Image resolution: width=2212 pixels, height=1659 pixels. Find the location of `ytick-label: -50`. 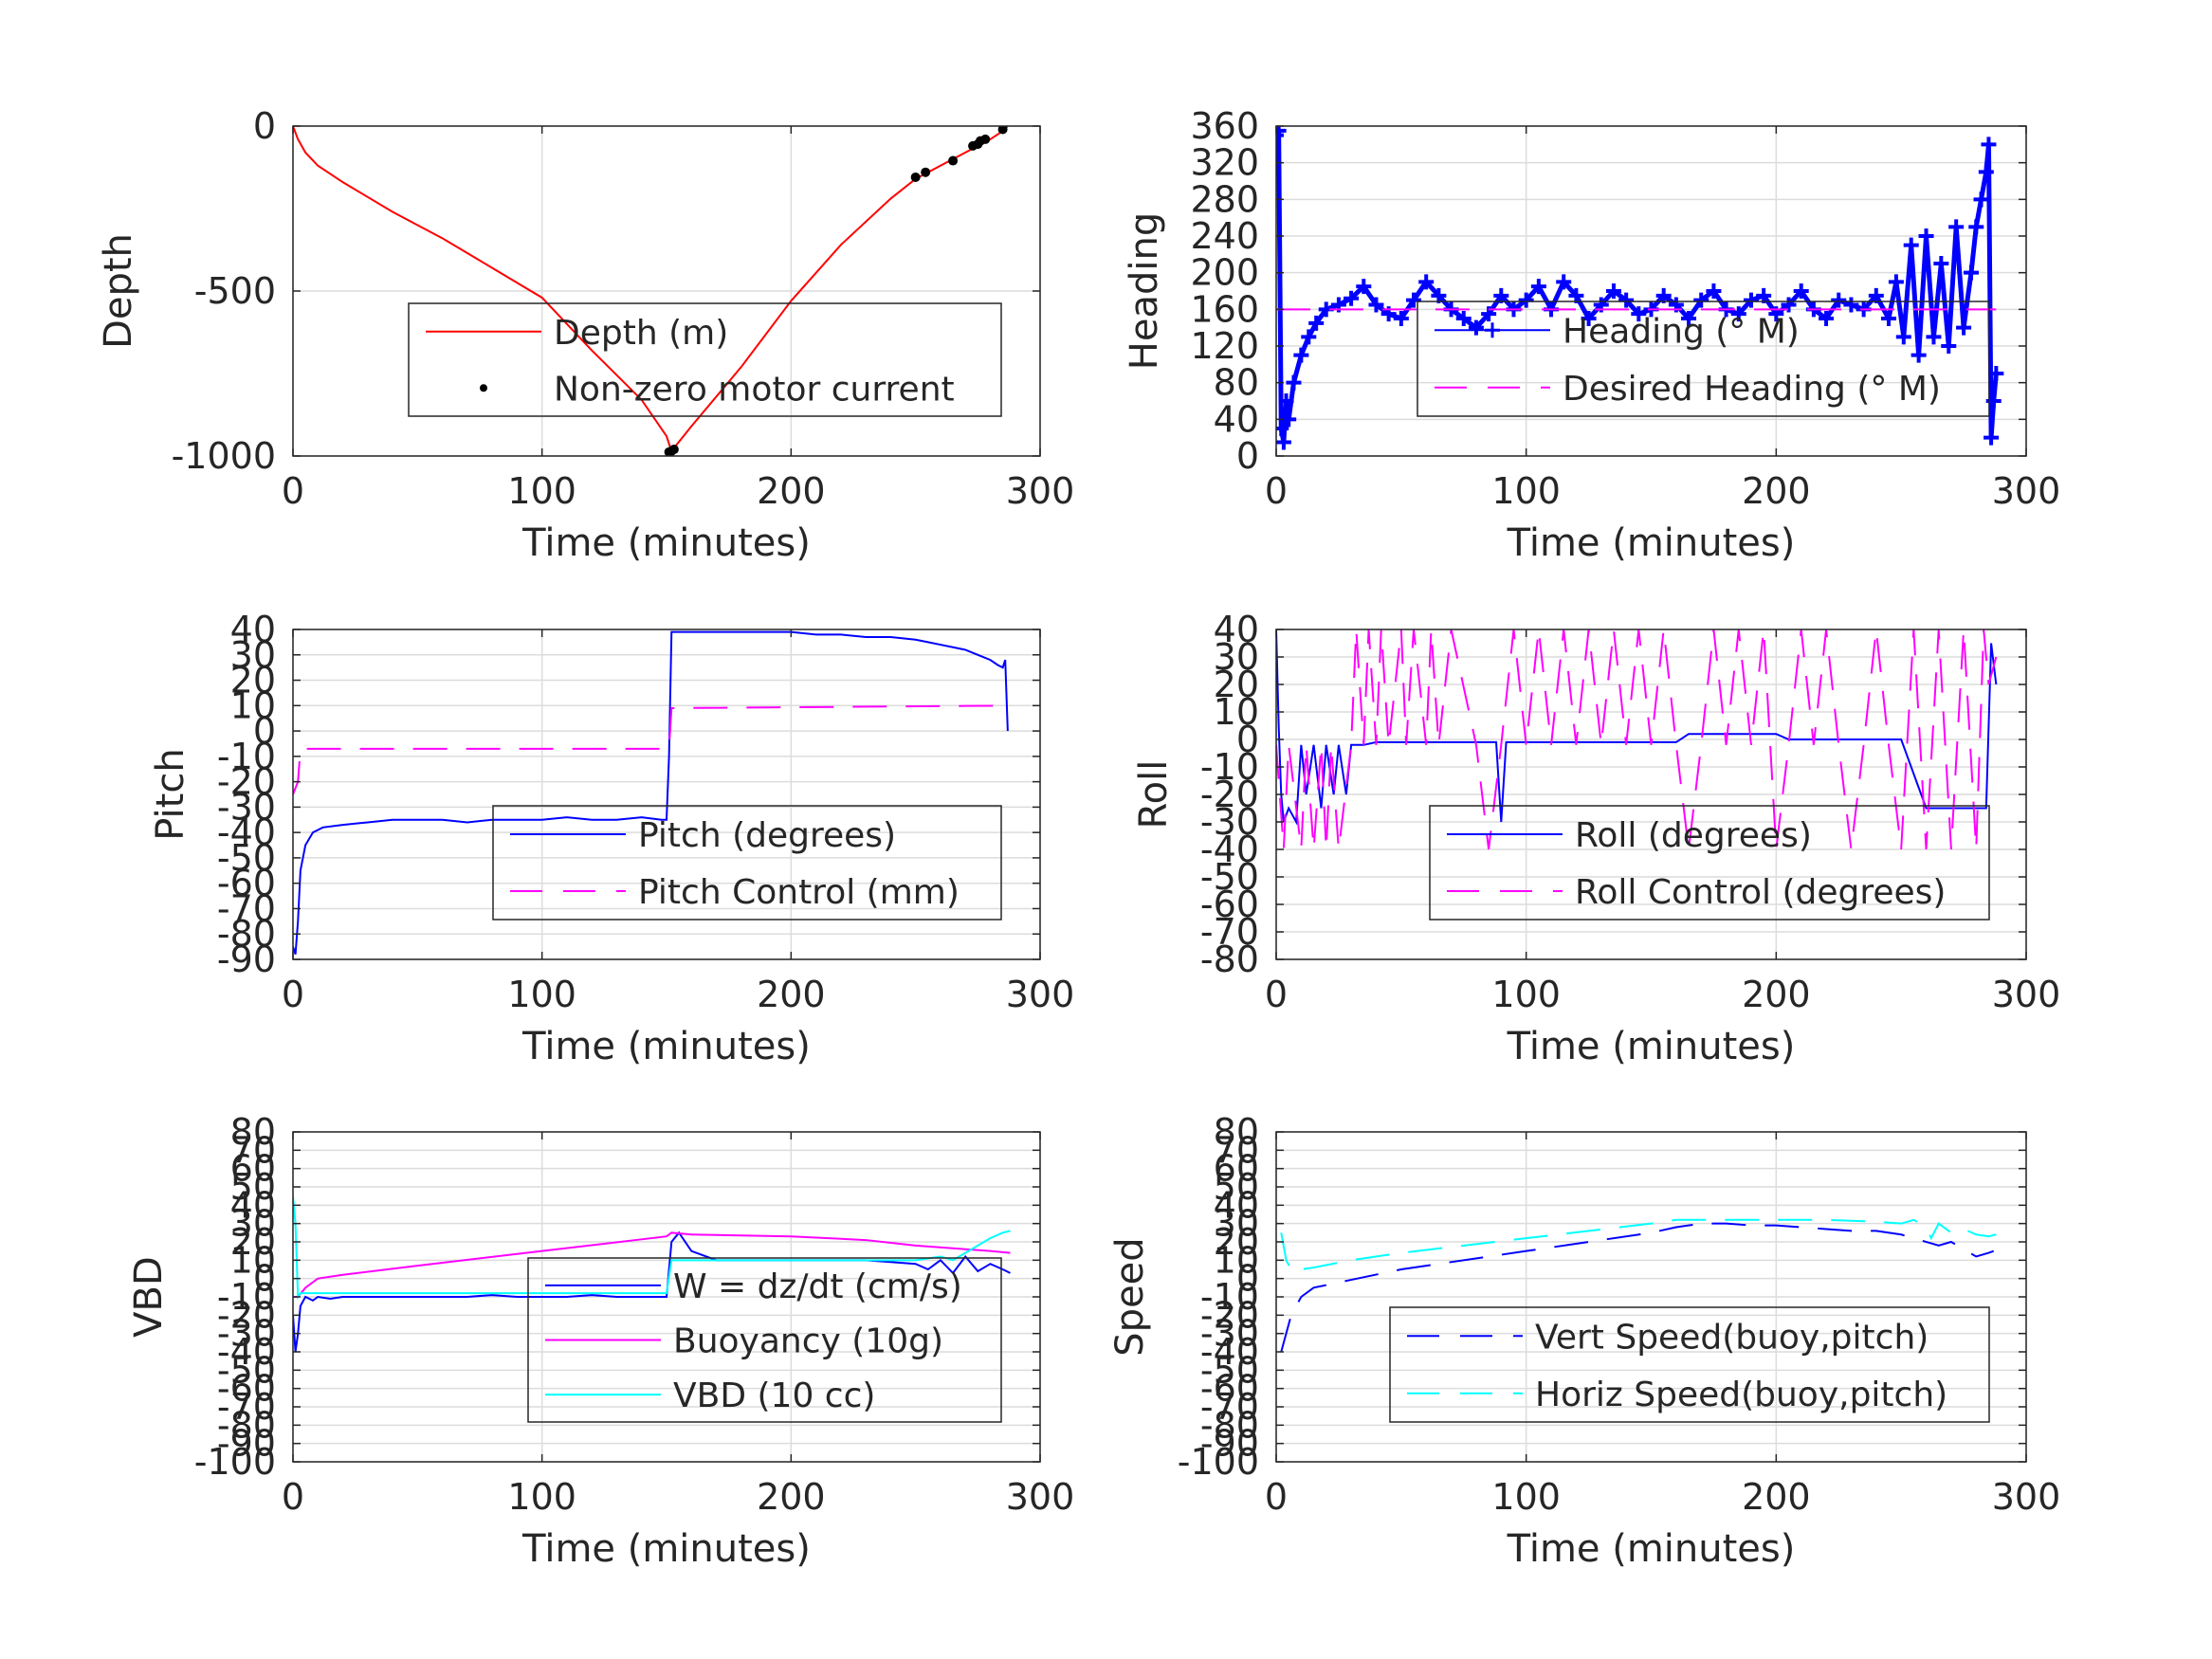

ytick-label: -50 is located at coordinates (1229, 1370).